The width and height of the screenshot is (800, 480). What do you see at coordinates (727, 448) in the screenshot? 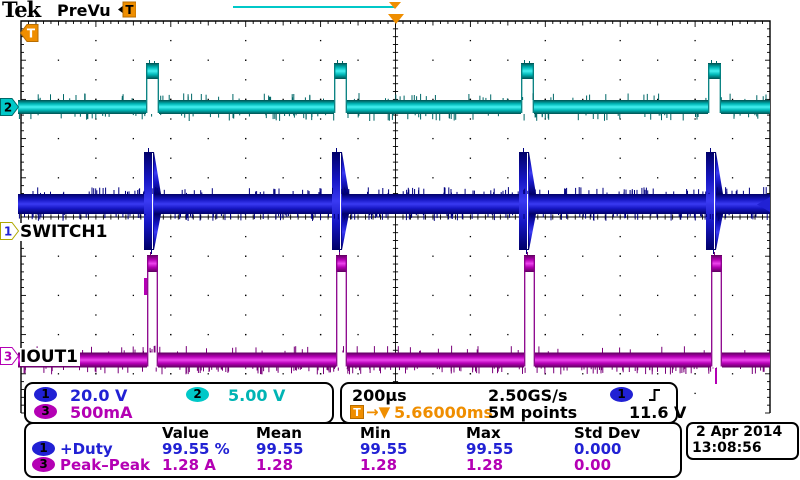
I see `time-label: 13:08:56` at bounding box center [727, 448].